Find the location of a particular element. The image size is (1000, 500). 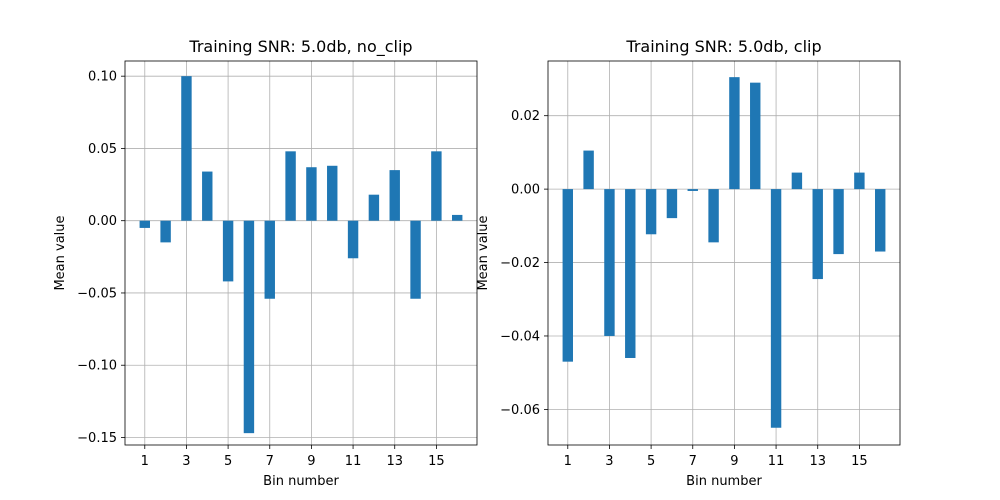

y-tick-label: −0.06 is located at coordinates (520, 410).